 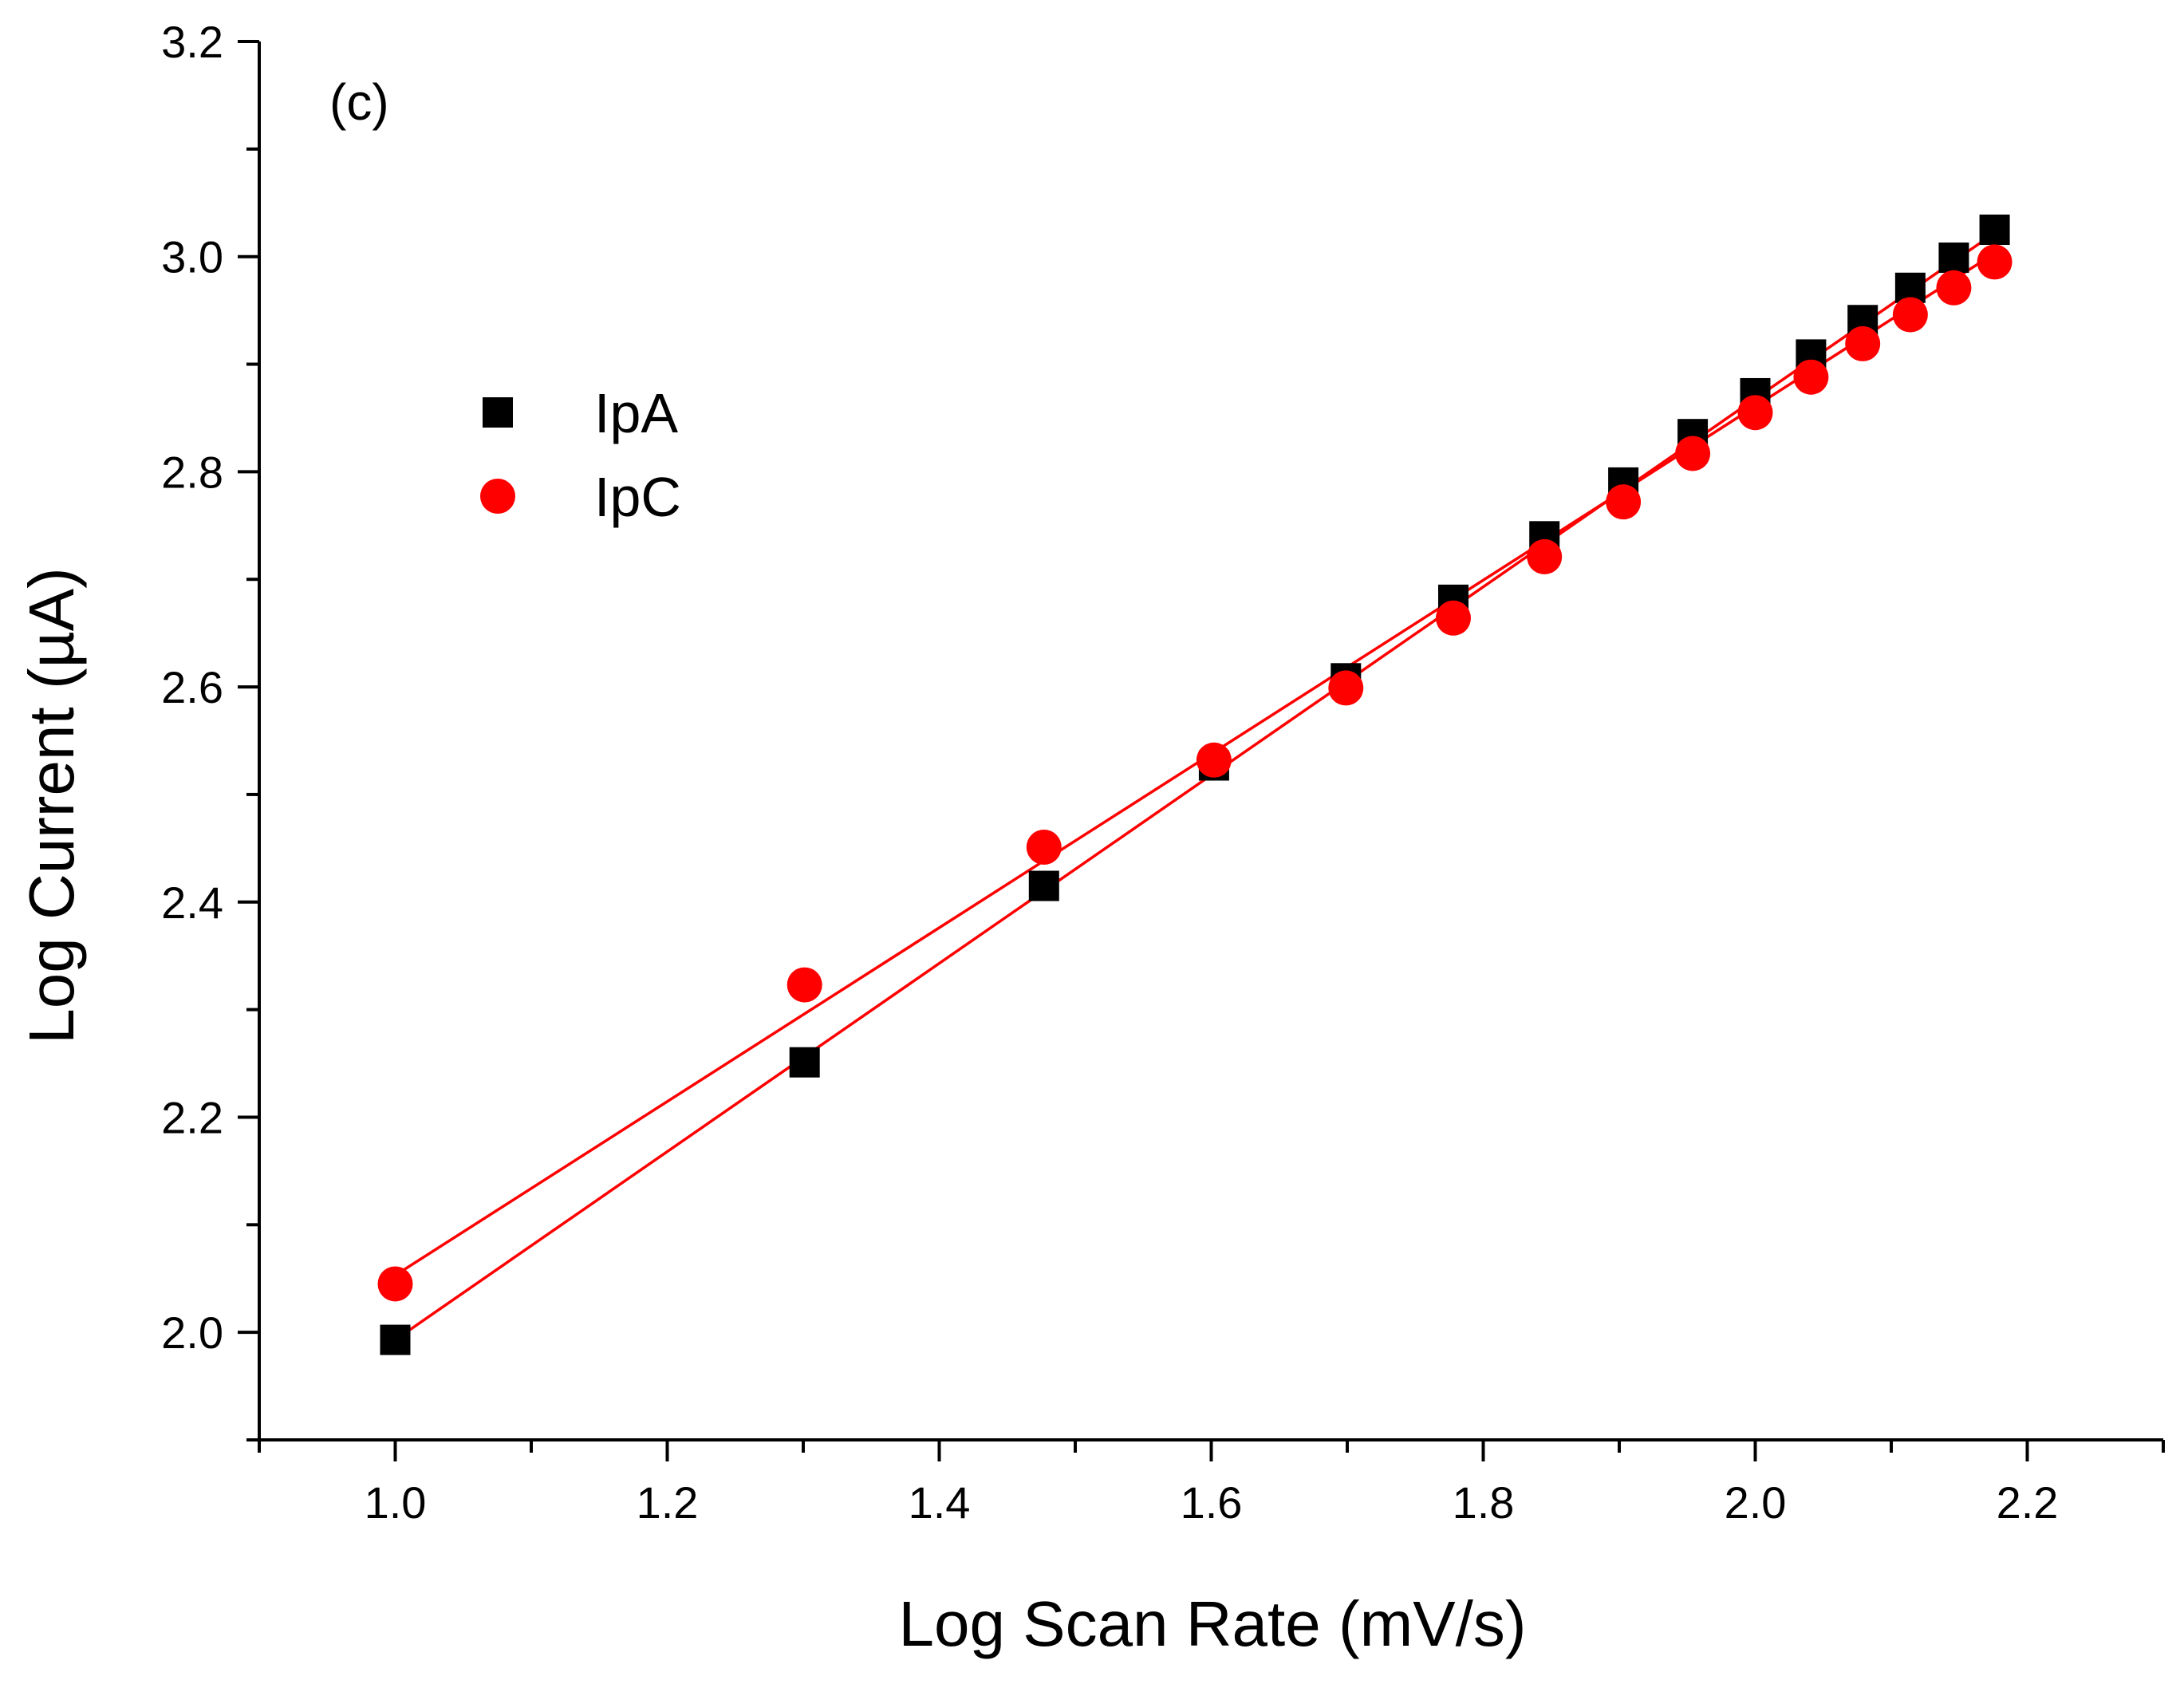 What do you see at coordinates (192, 902) in the screenshot?
I see `y-tick-label: 2.4` at bounding box center [192, 902].